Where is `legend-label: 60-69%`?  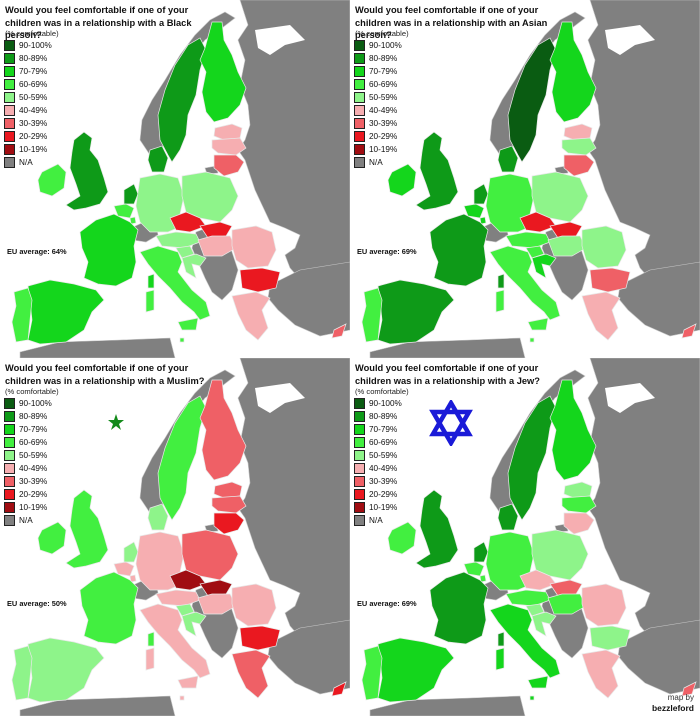
legend-label: 60-69% is located at coordinates (383, 442).